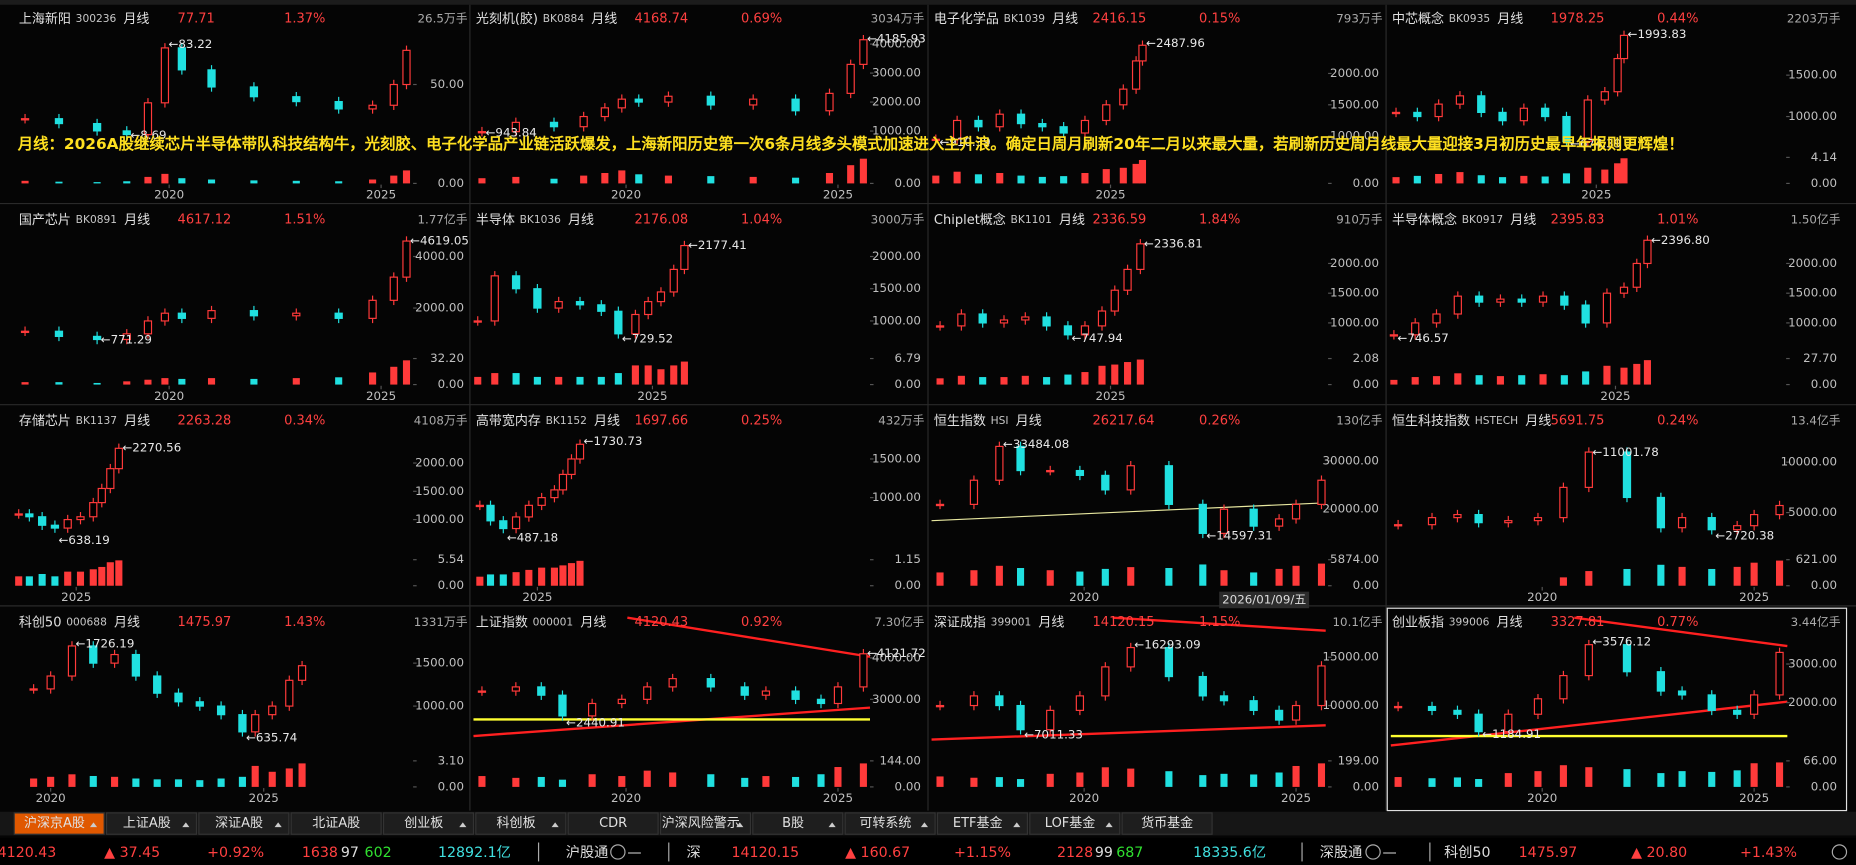 This screenshot has width=1856, height=865. Describe the element at coordinates (1621, 641) in the screenshot. I see `high-annotation: ←3576.12` at that location.